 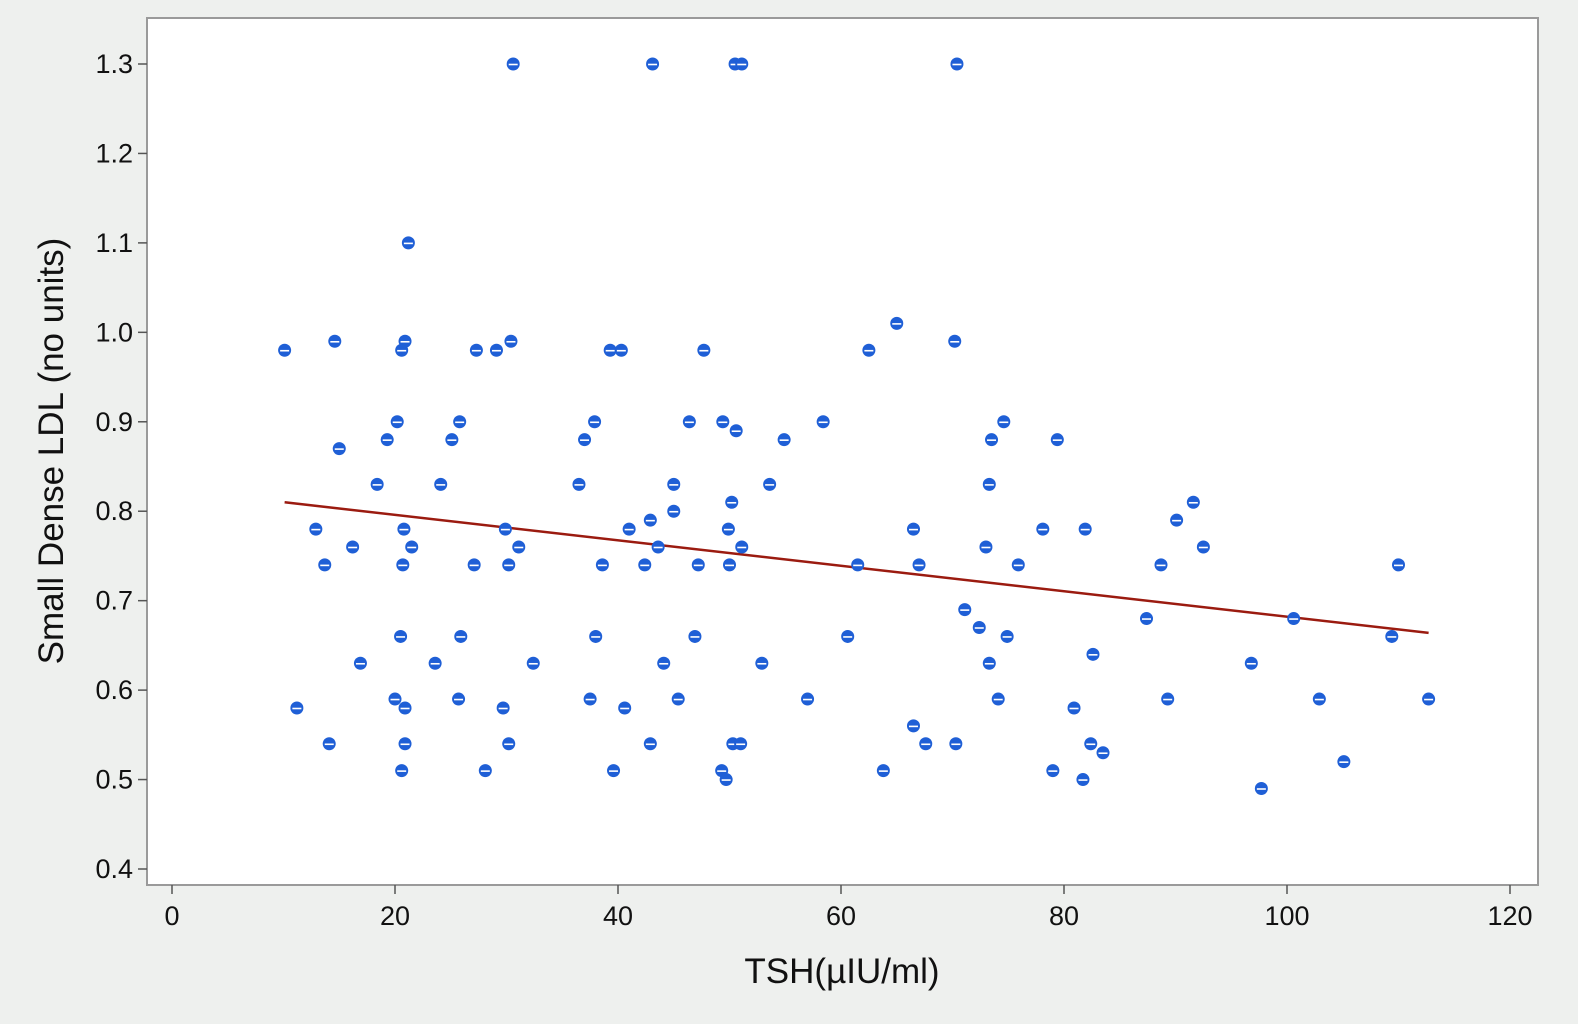 I want to click on x-tick-label: 20, so click(x=395, y=916).